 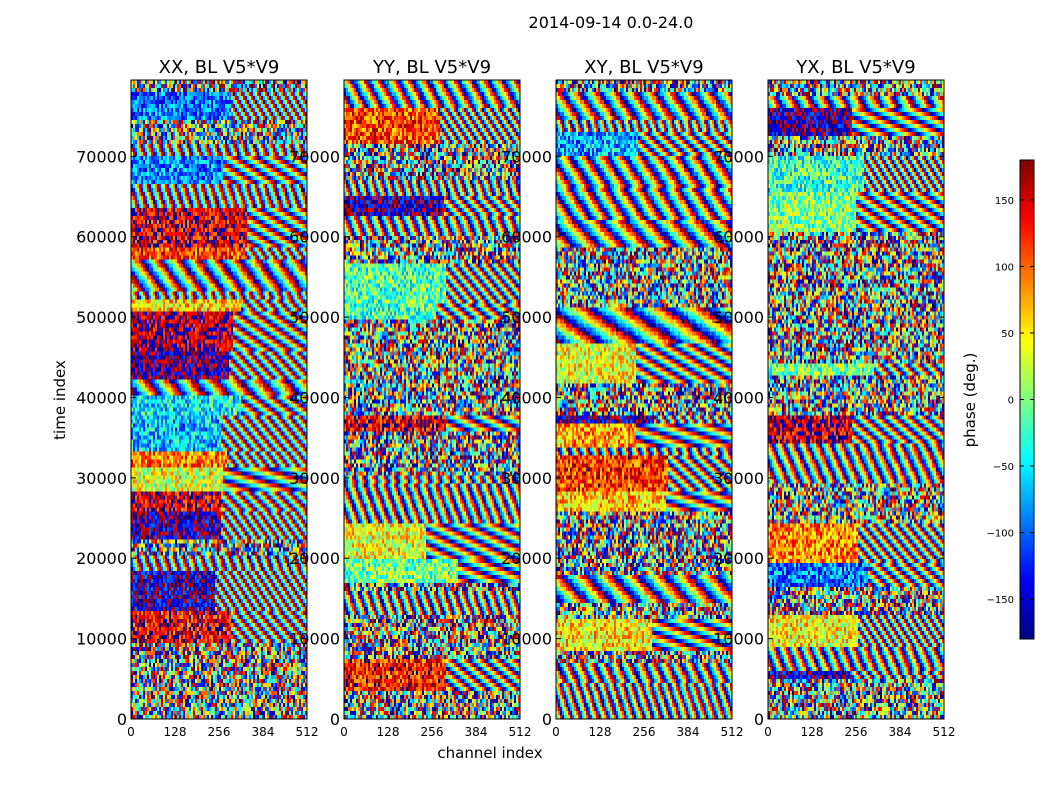 I want to click on panel-title: YY, BL V5*V9, so click(x=431, y=67).